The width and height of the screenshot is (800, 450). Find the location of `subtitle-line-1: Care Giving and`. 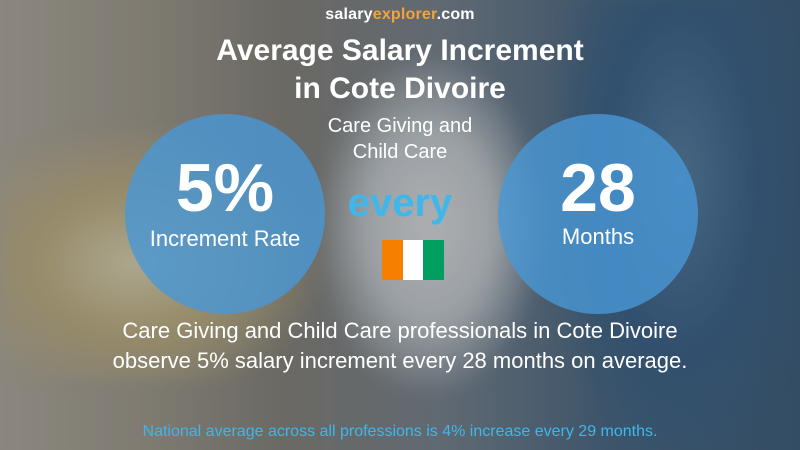

subtitle-line-1: Care Giving and is located at coordinates (400, 126).